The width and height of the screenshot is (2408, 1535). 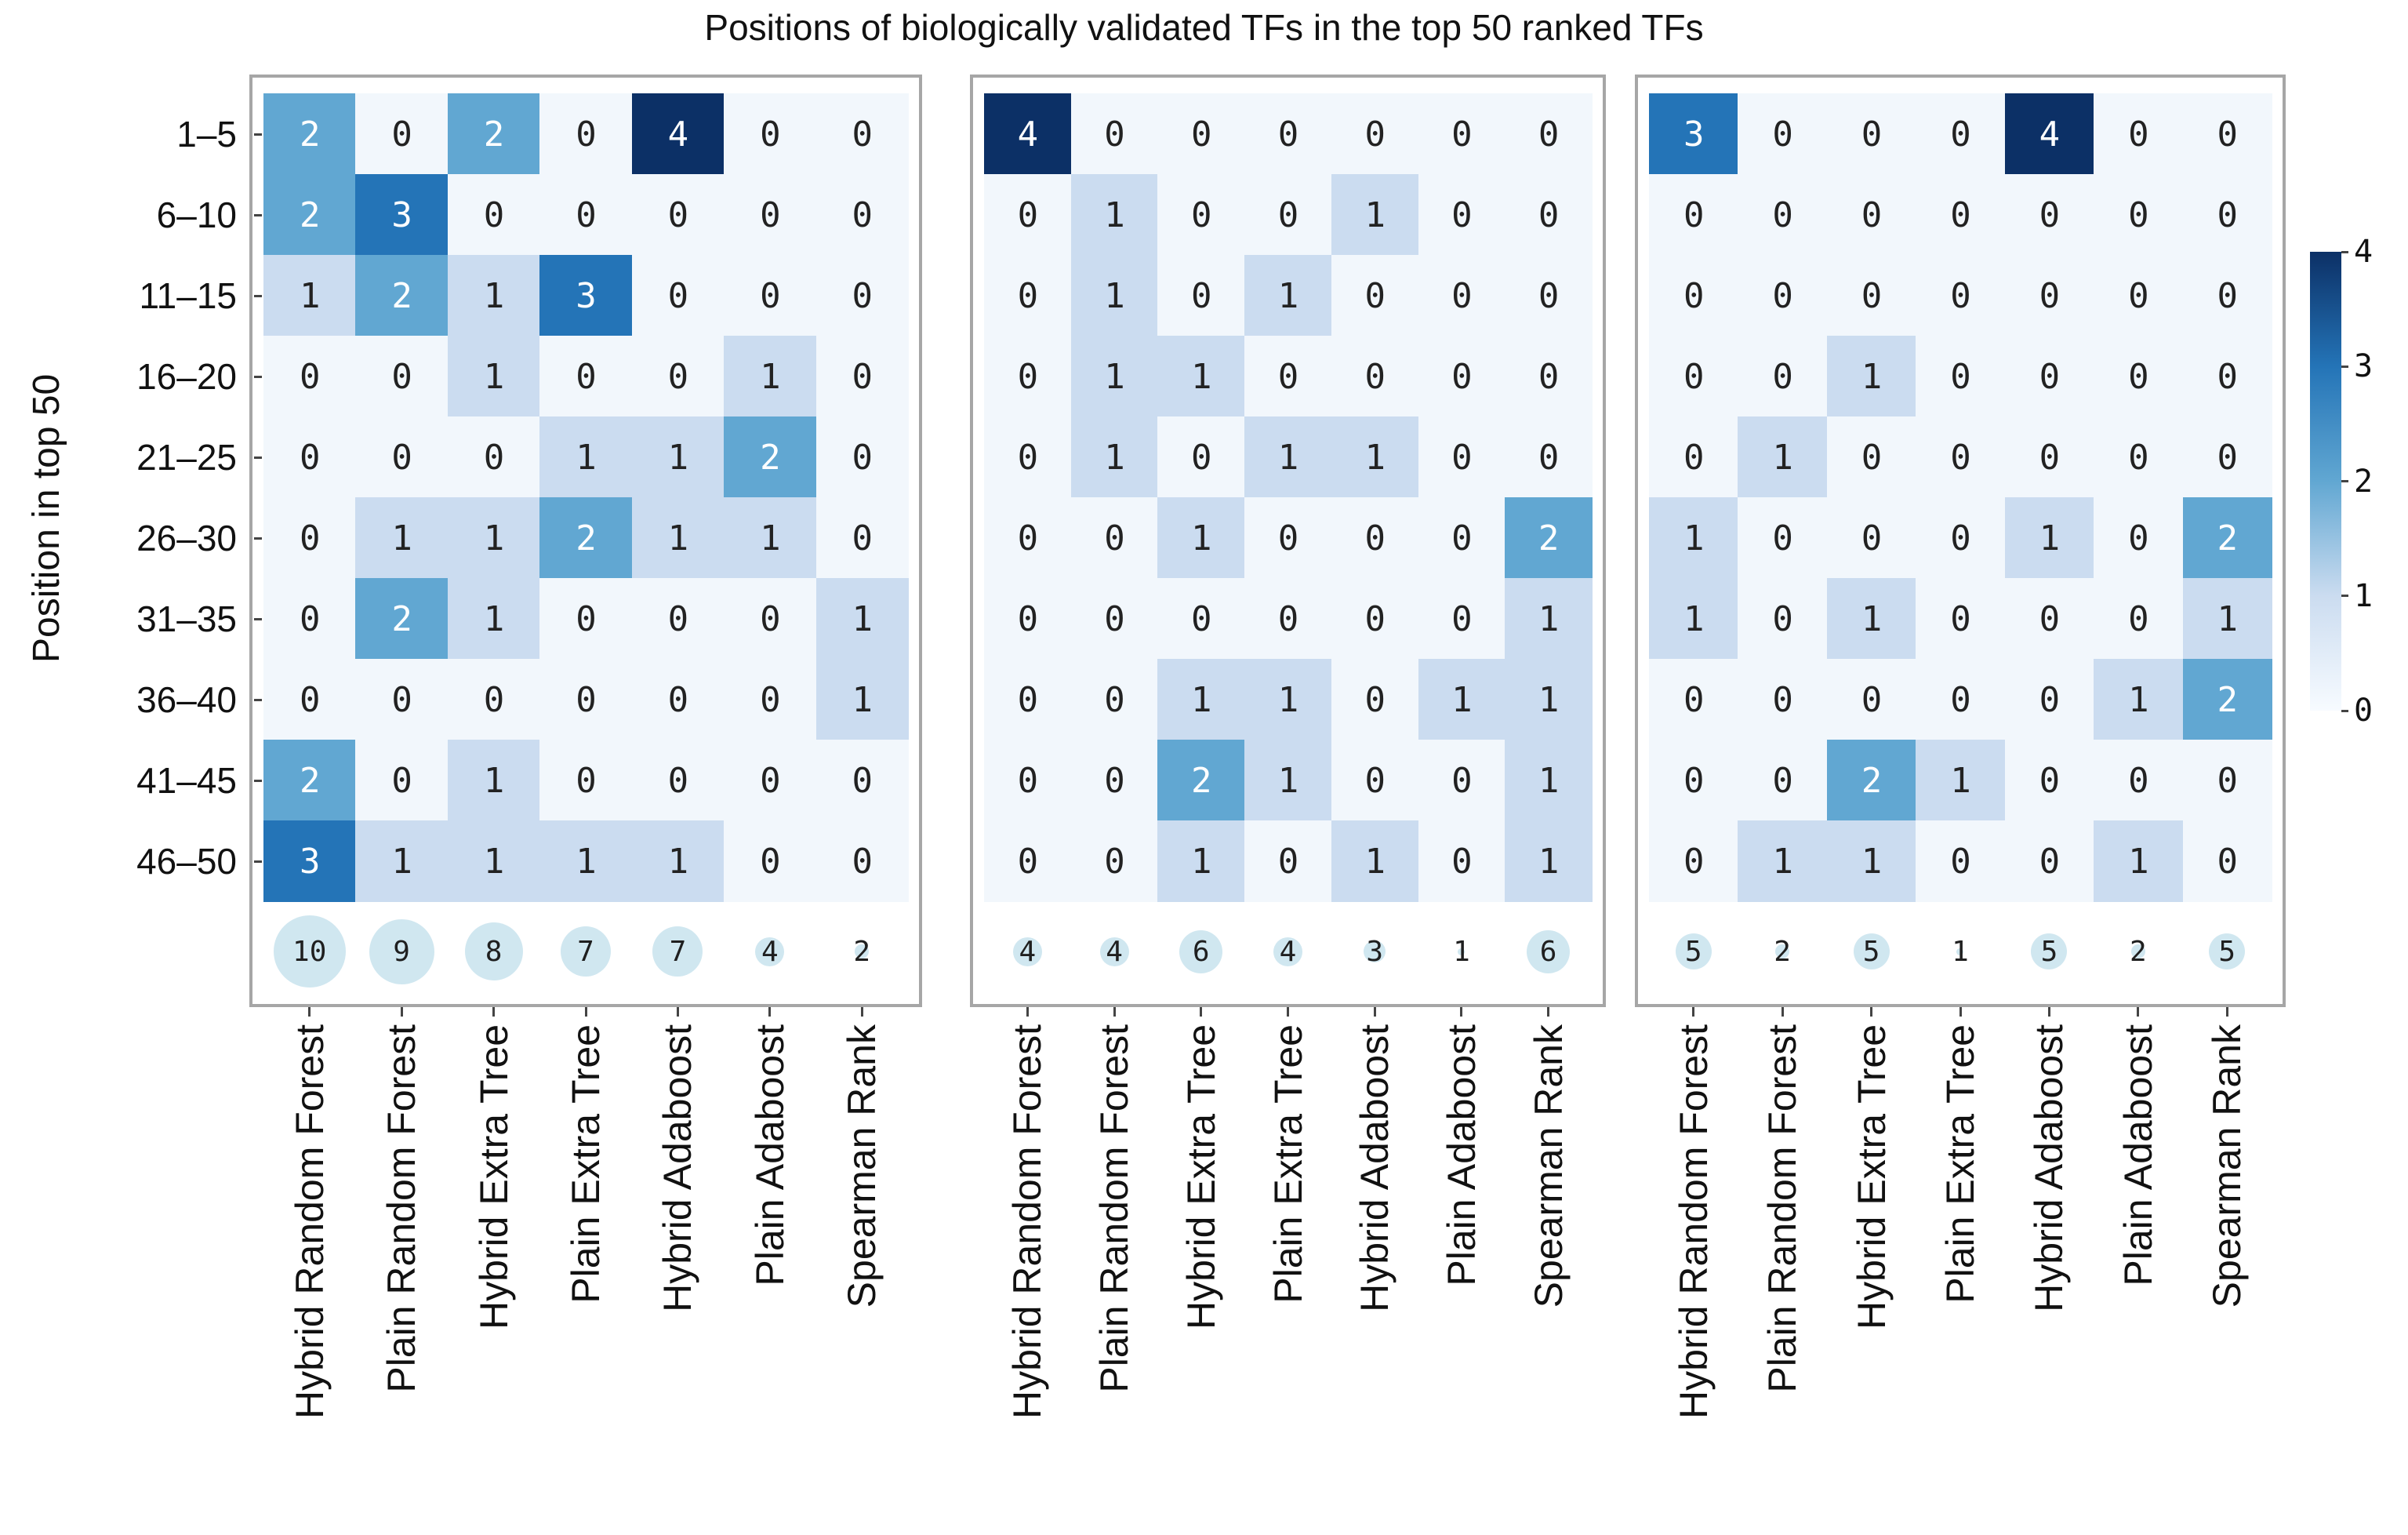 What do you see at coordinates (186, 618) in the screenshot?
I see `row-label: 31–35` at bounding box center [186, 618].